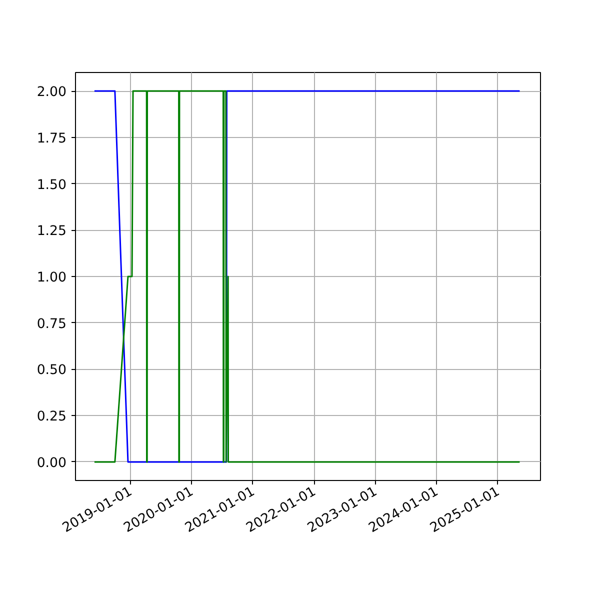 This screenshot has height=600, width=600. I want to click on y-tick-label: 0.50, so click(51, 370).